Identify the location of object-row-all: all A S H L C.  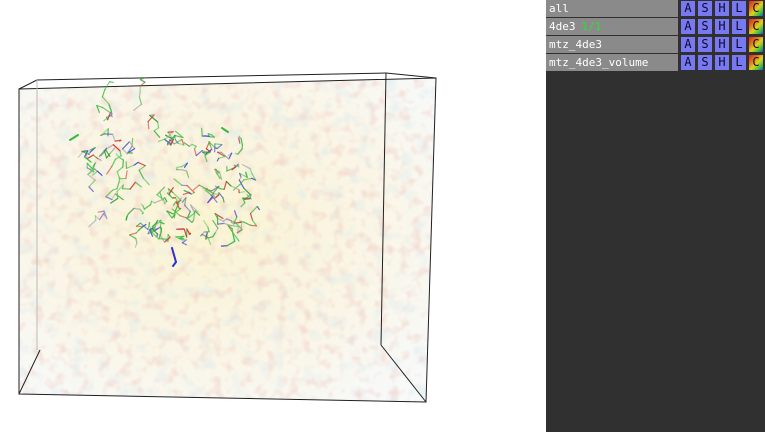
(655, 8).